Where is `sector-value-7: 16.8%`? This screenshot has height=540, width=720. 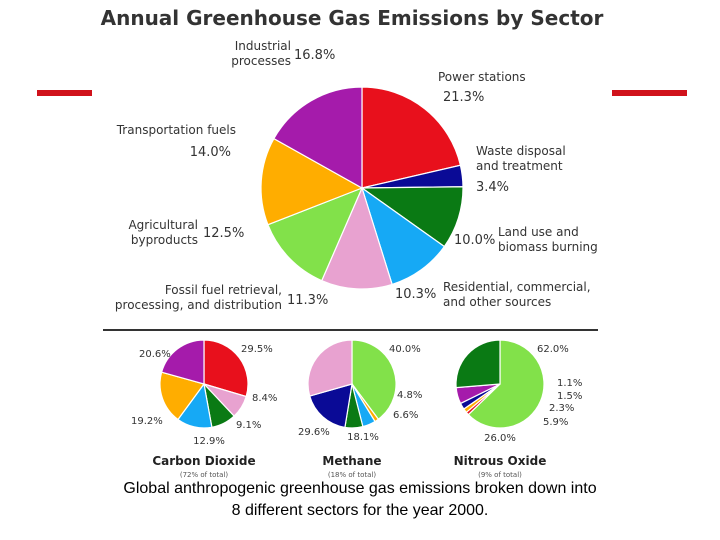
sector-value-7: 16.8% is located at coordinates (314, 55).